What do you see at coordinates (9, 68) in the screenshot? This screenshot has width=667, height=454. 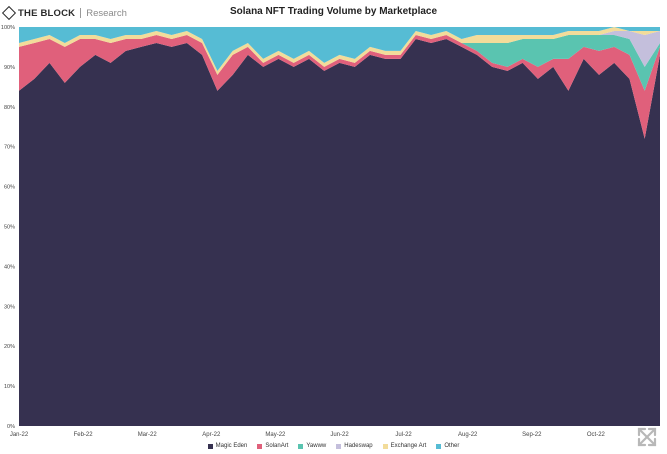 I see `y-tick-label: 90%` at bounding box center [9, 68].